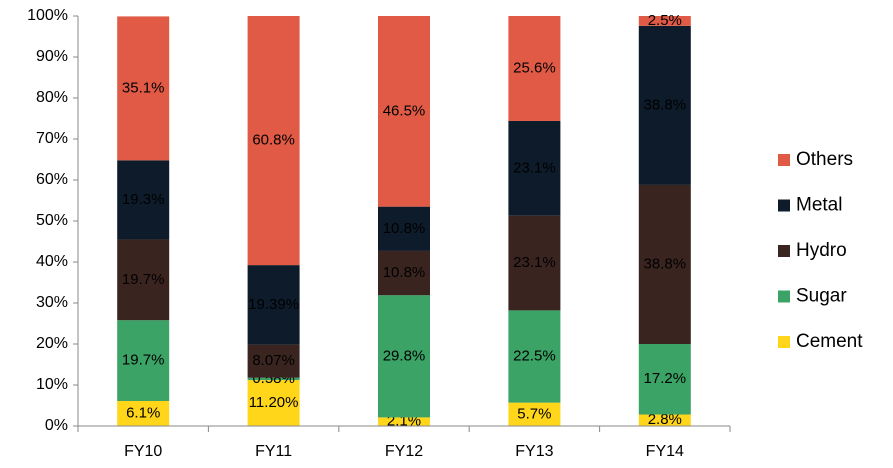  What do you see at coordinates (821, 250) in the screenshot?
I see `legend-label: Hydro` at bounding box center [821, 250].